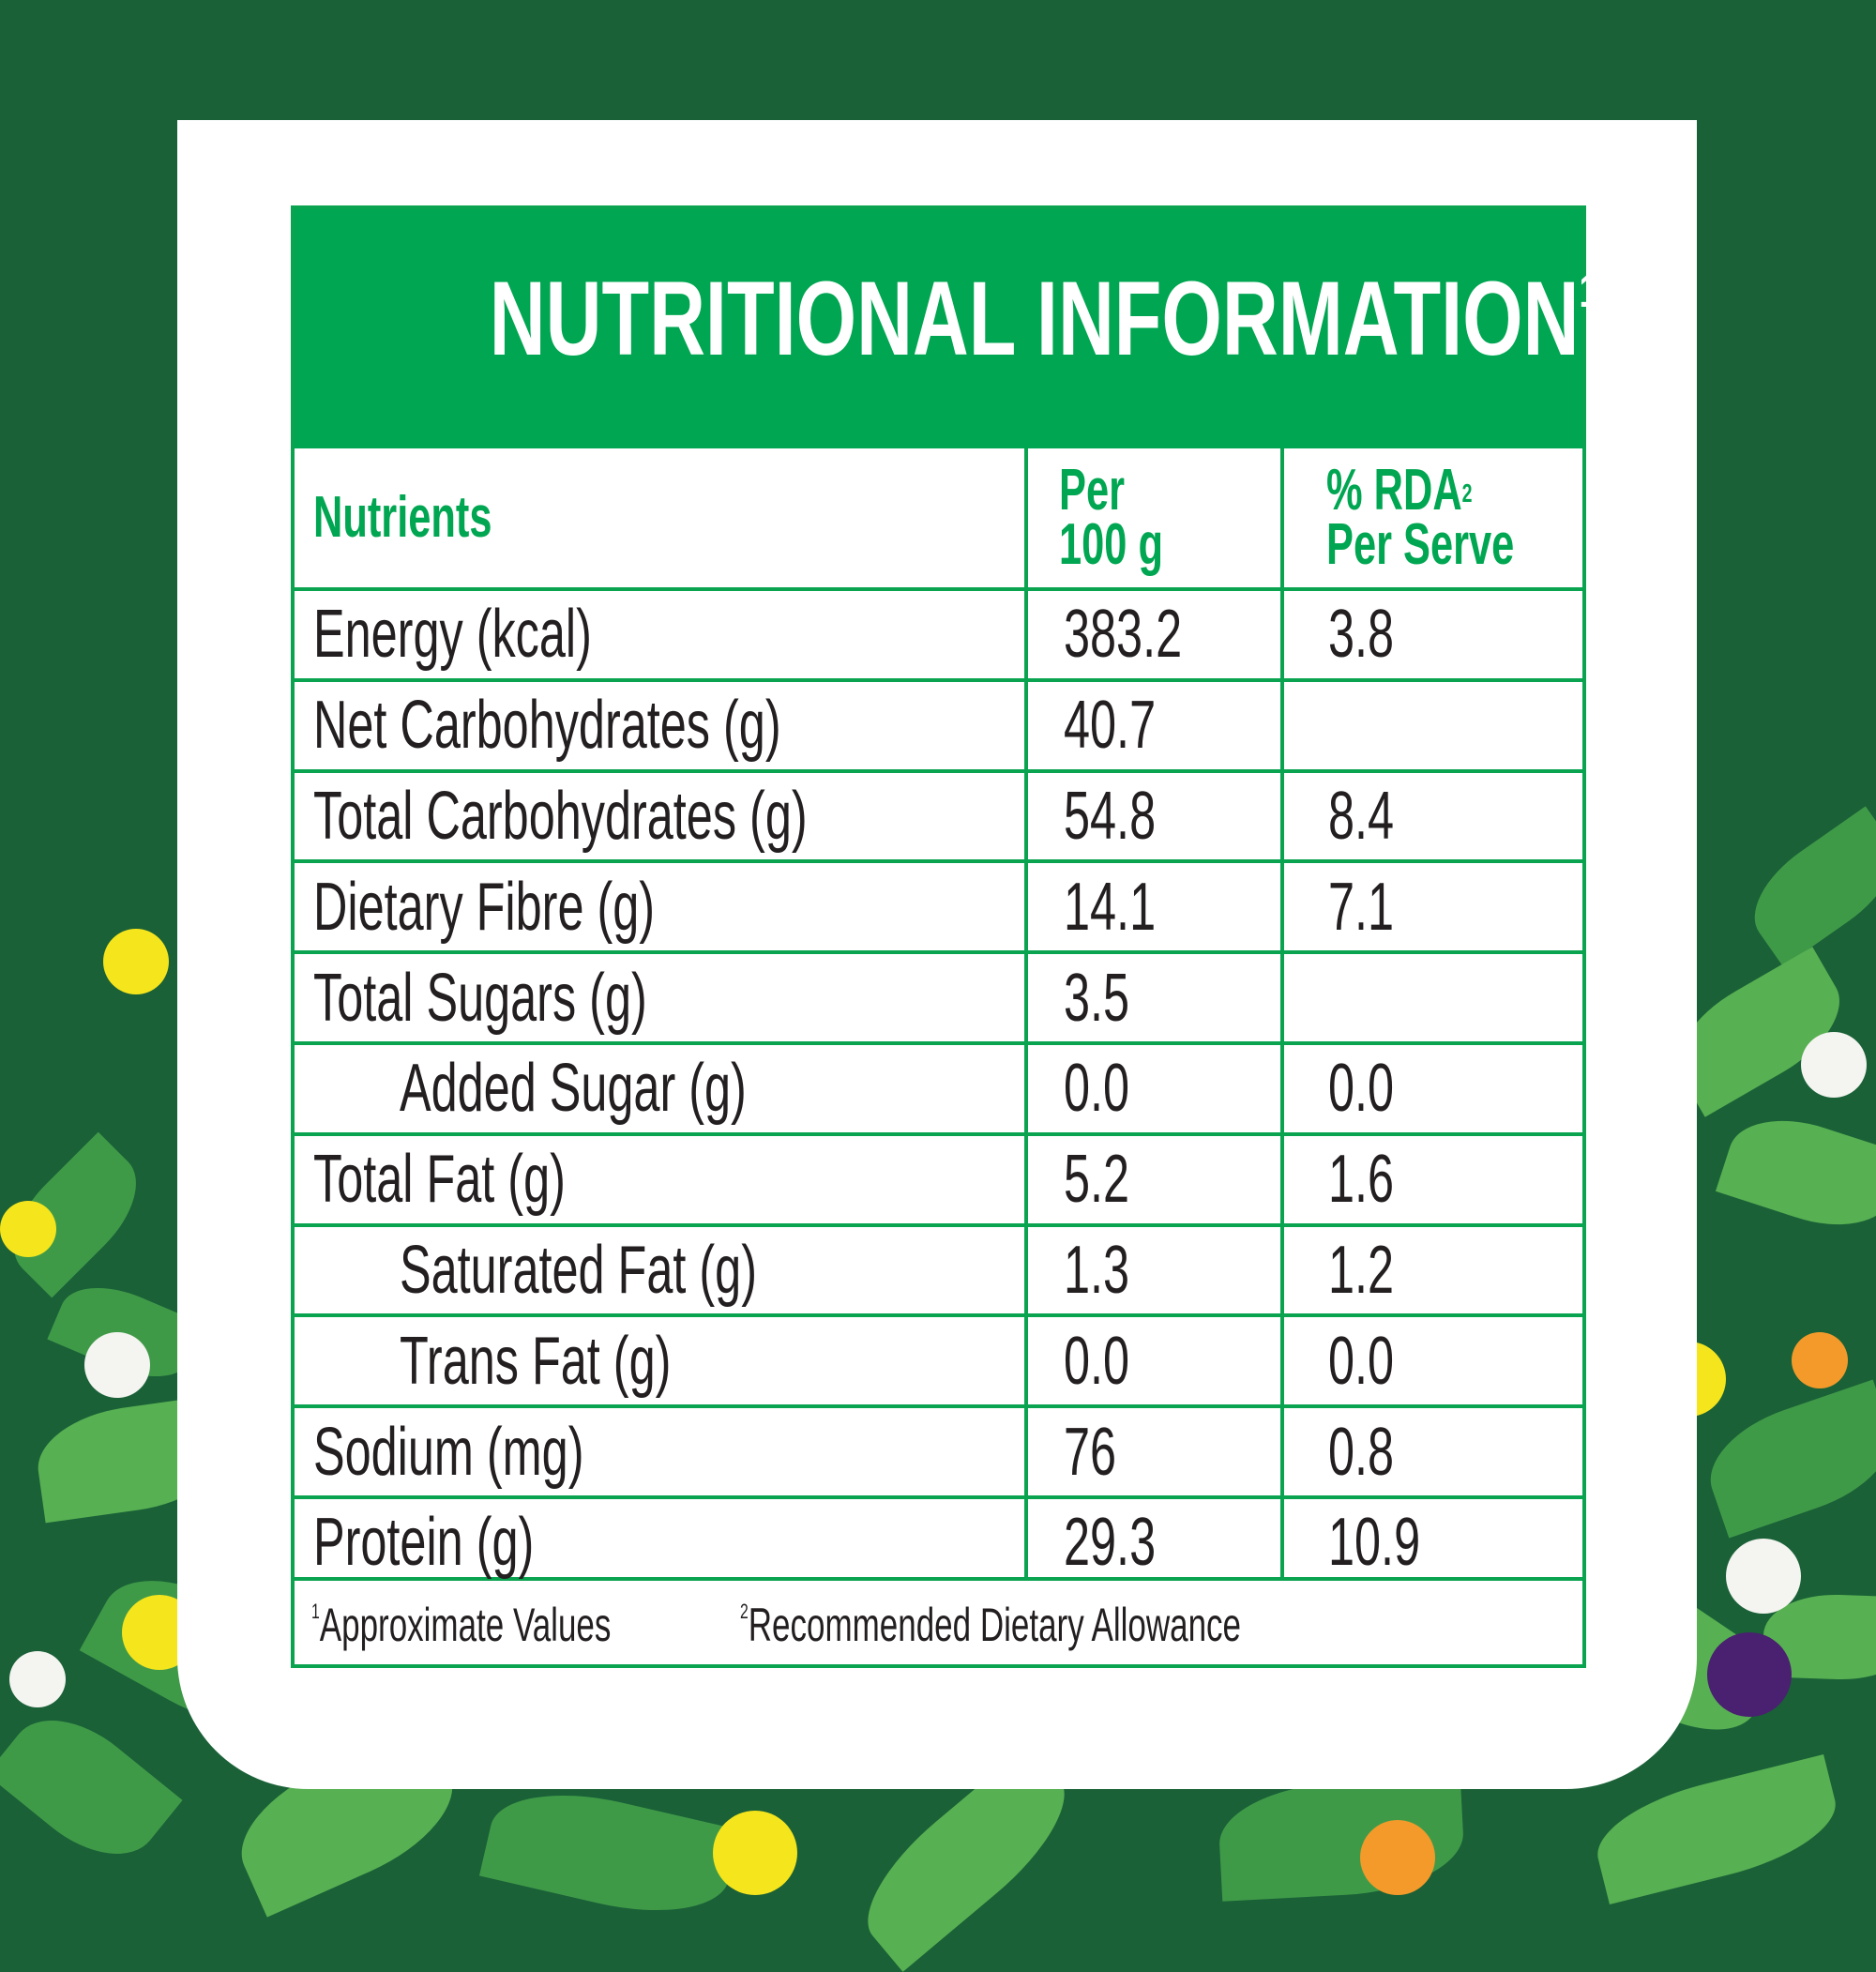 Image resolution: width=1876 pixels, height=1972 pixels. I want to click on value-rda-per-serve: 1.6, so click(1361, 1180).